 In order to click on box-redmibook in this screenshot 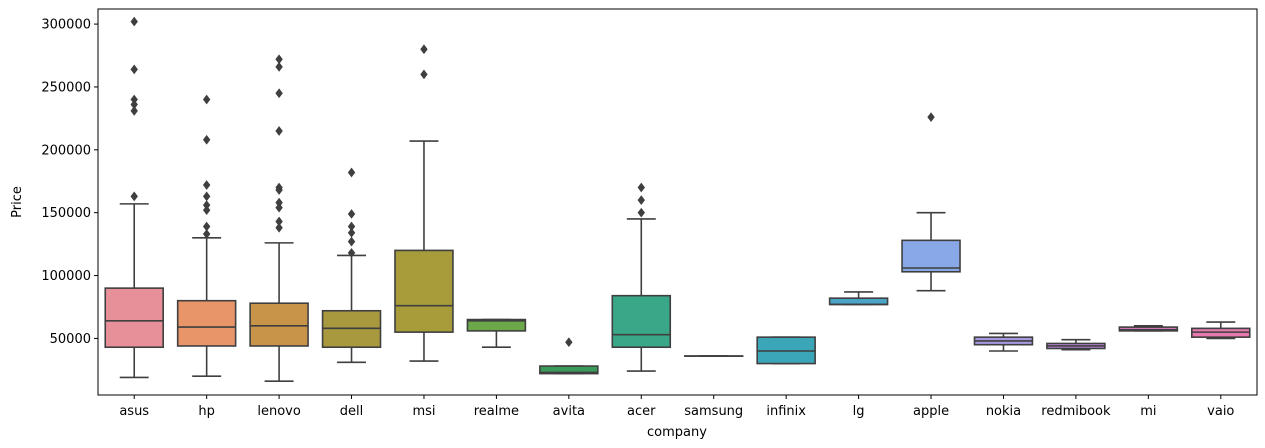, I will do `click(1076, 344)`.